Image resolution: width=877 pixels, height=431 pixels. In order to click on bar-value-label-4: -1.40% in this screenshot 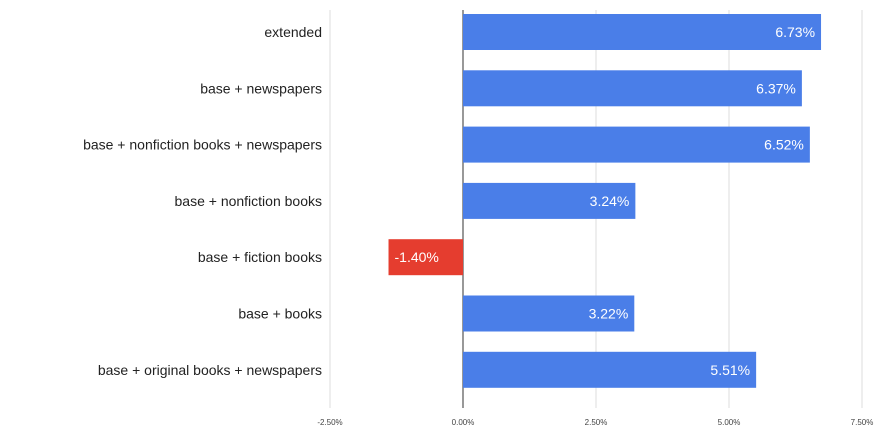, I will do `click(417, 257)`.